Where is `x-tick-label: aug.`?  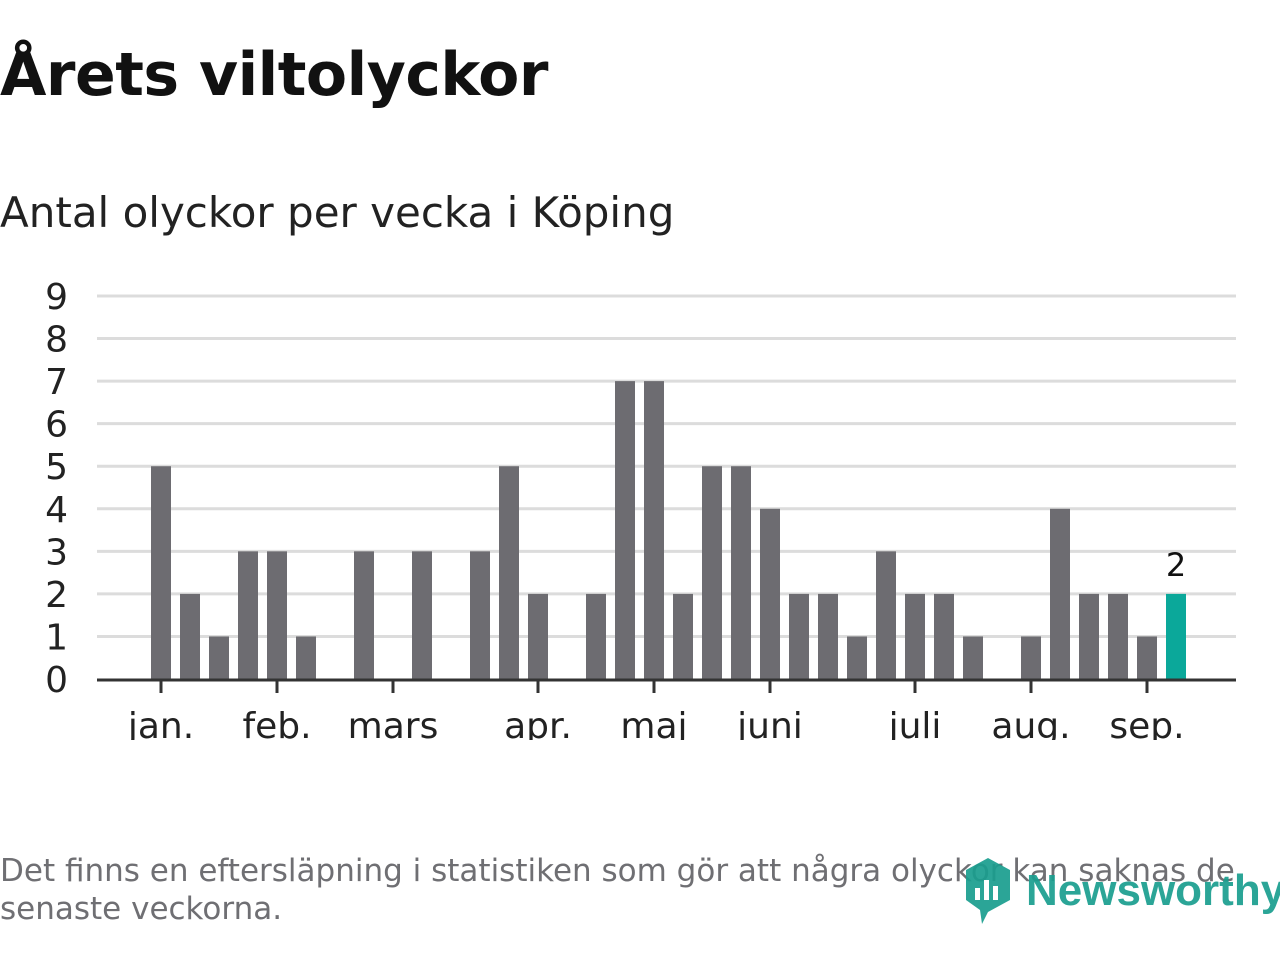
x-tick-label: aug. is located at coordinates (1030, 723).